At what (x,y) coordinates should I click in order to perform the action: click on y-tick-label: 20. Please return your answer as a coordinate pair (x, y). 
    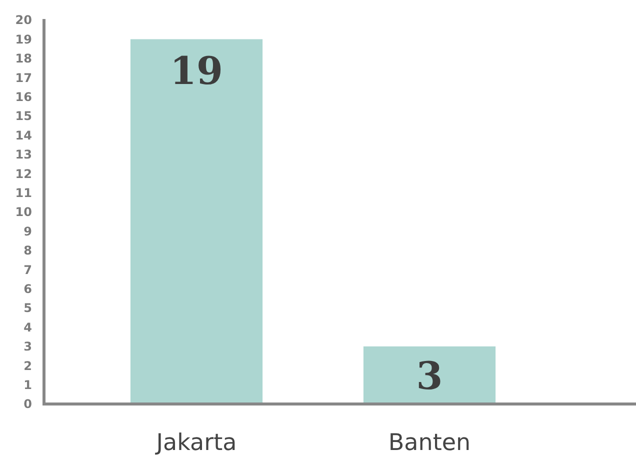
    Looking at the image, I should click on (23, 20).